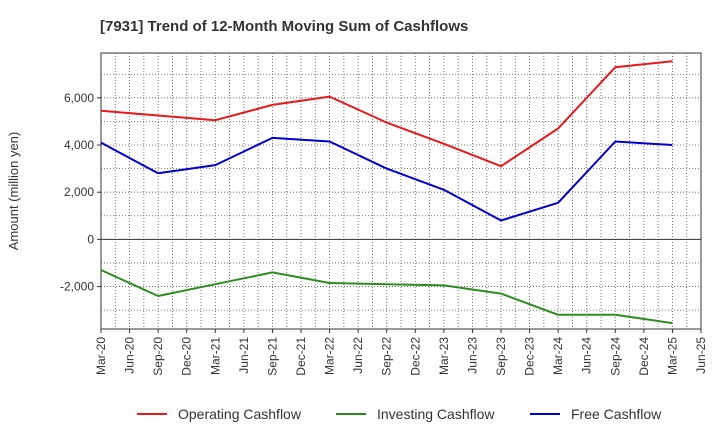 The width and height of the screenshot is (720, 440). I want to click on x-tick-label: Sep-21, so click(272, 356).